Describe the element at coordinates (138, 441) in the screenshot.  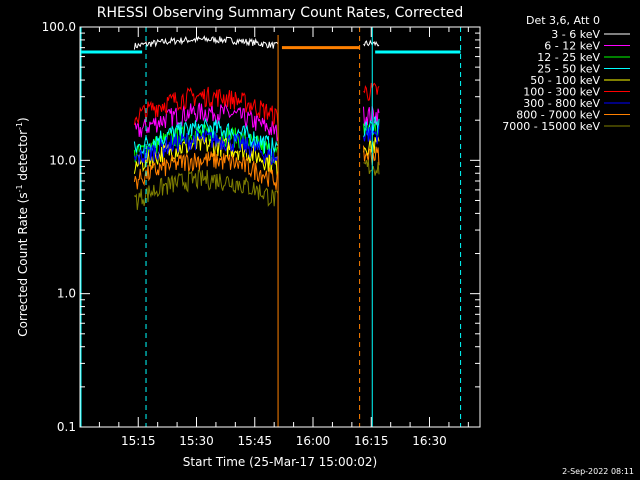
I see `x-tick-label-0: 15:15` at that location.